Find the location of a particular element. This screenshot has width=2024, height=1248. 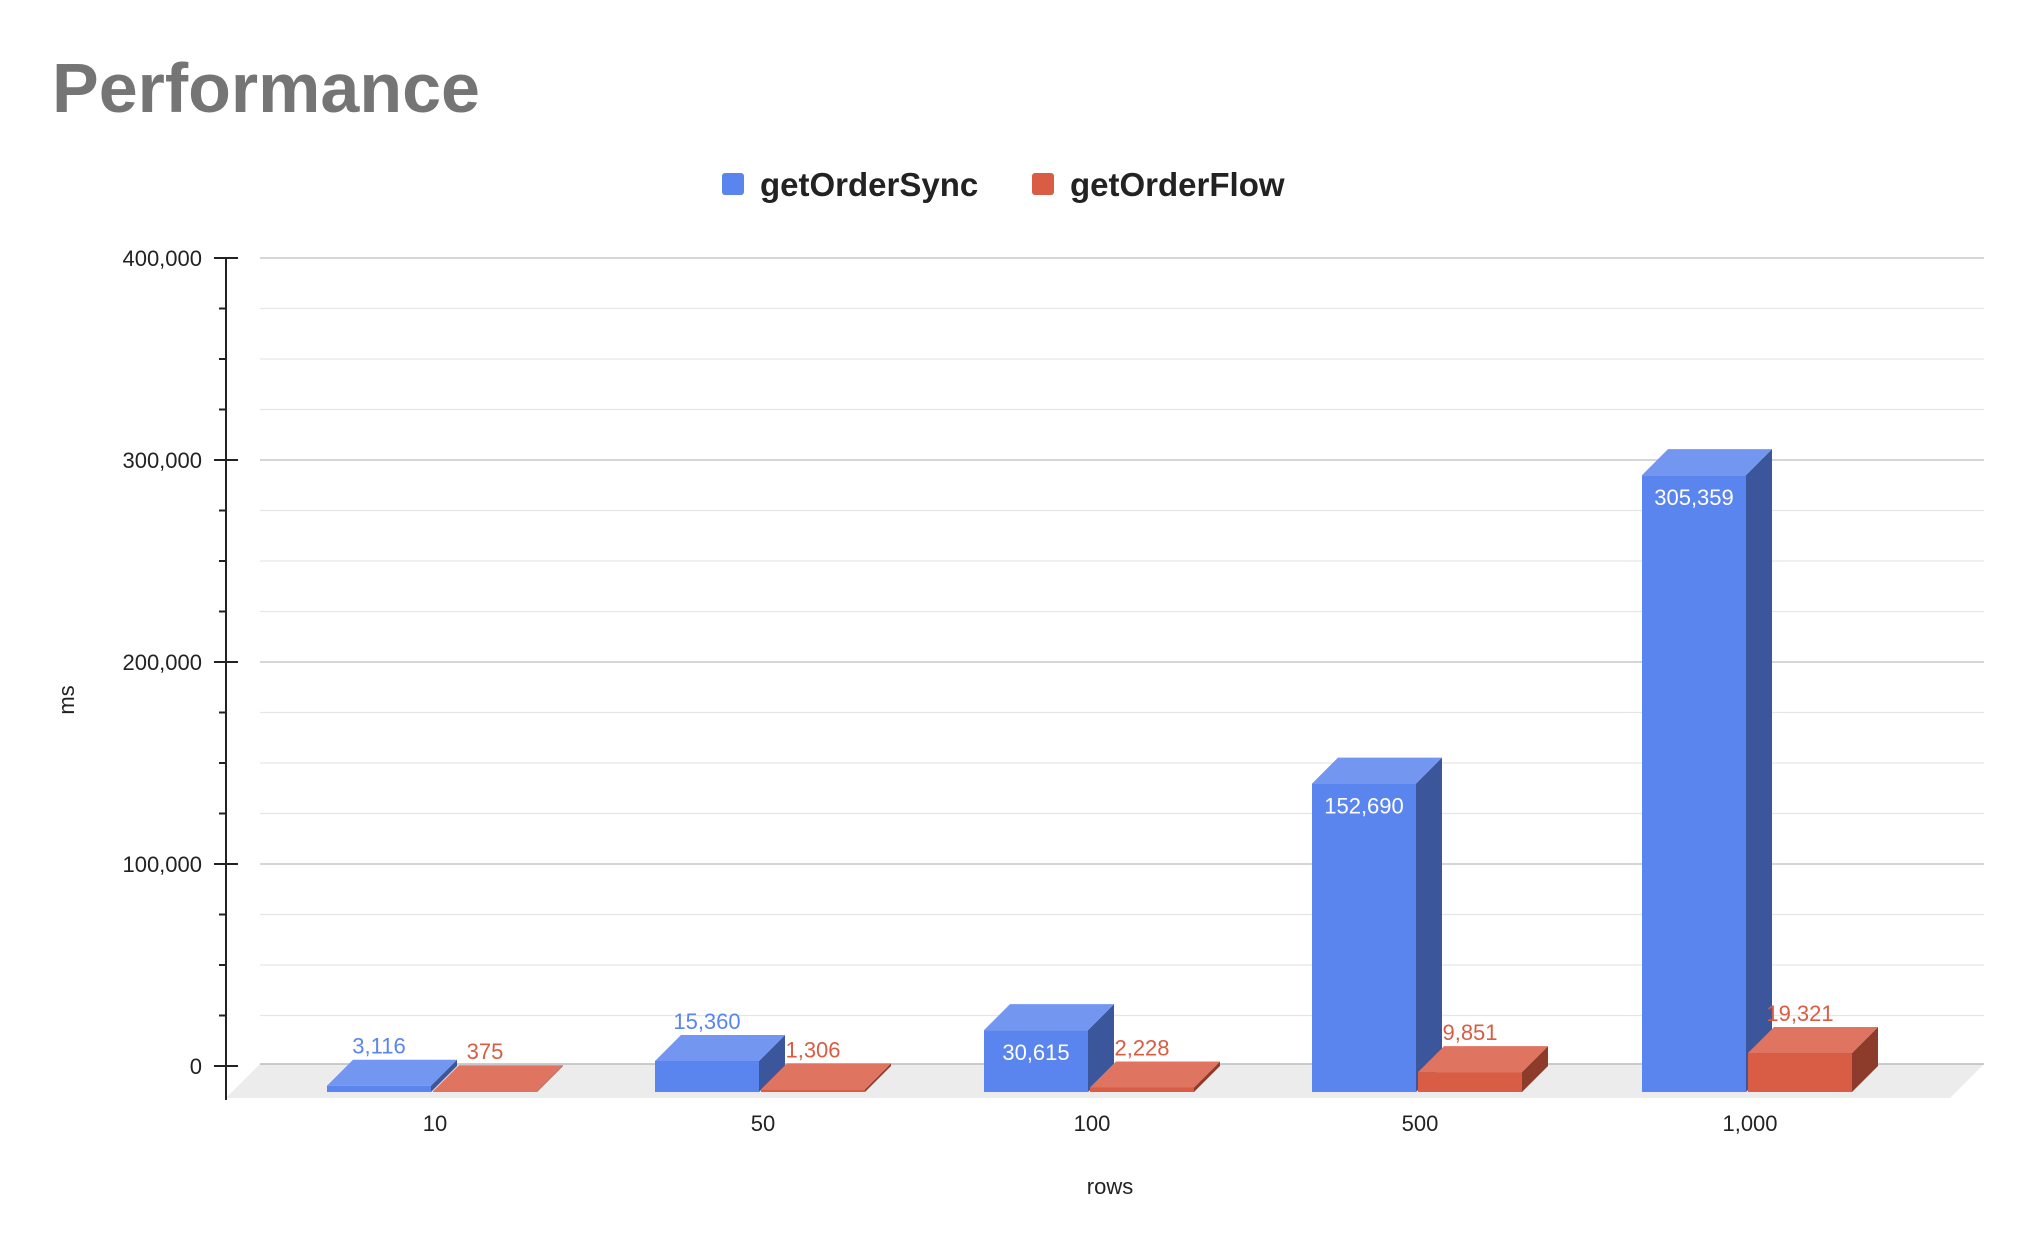

x-axis: 10 50 100 500 1,000 is located at coordinates (1100, 1123).